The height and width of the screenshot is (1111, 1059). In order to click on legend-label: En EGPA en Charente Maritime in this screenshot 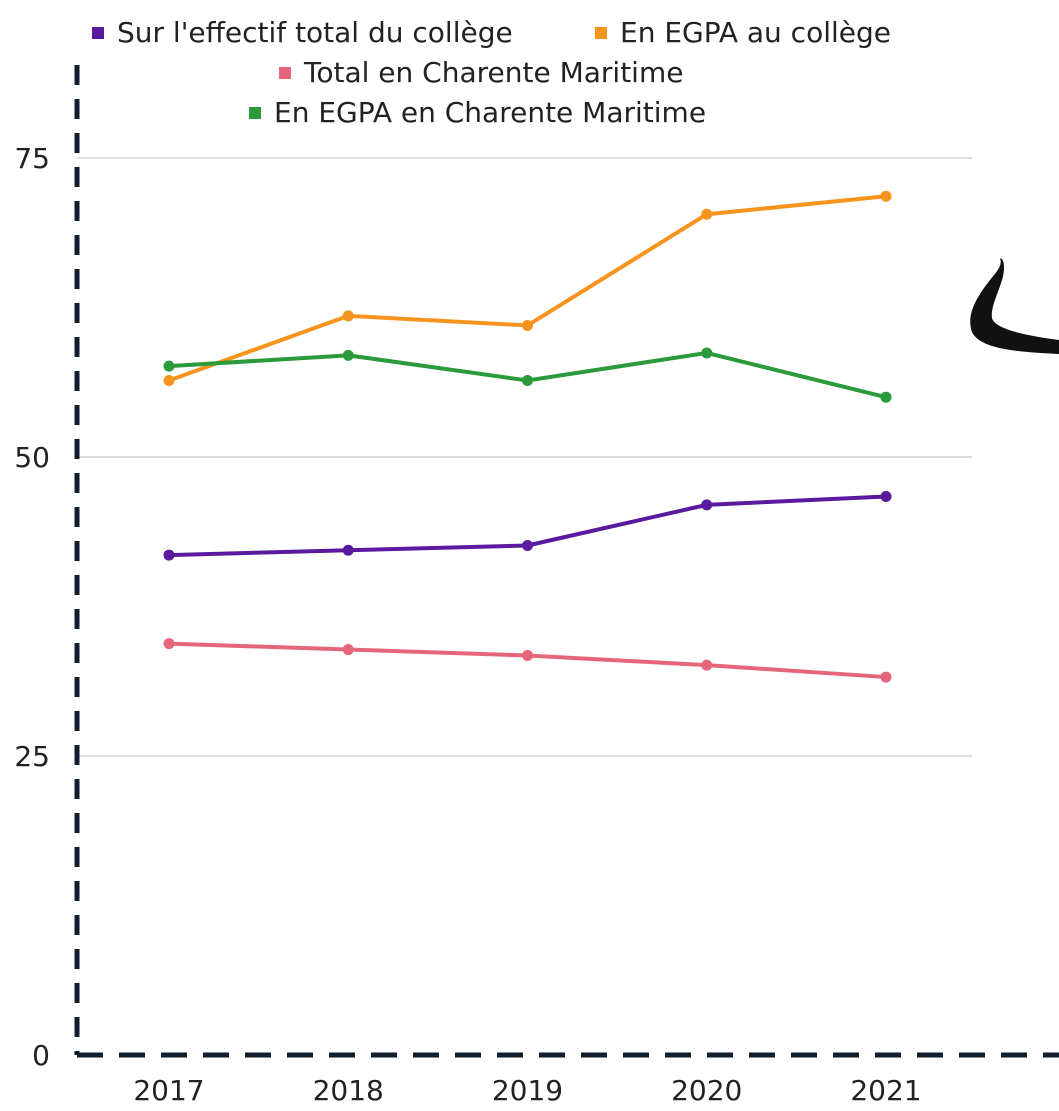, I will do `click(490, 112)`.